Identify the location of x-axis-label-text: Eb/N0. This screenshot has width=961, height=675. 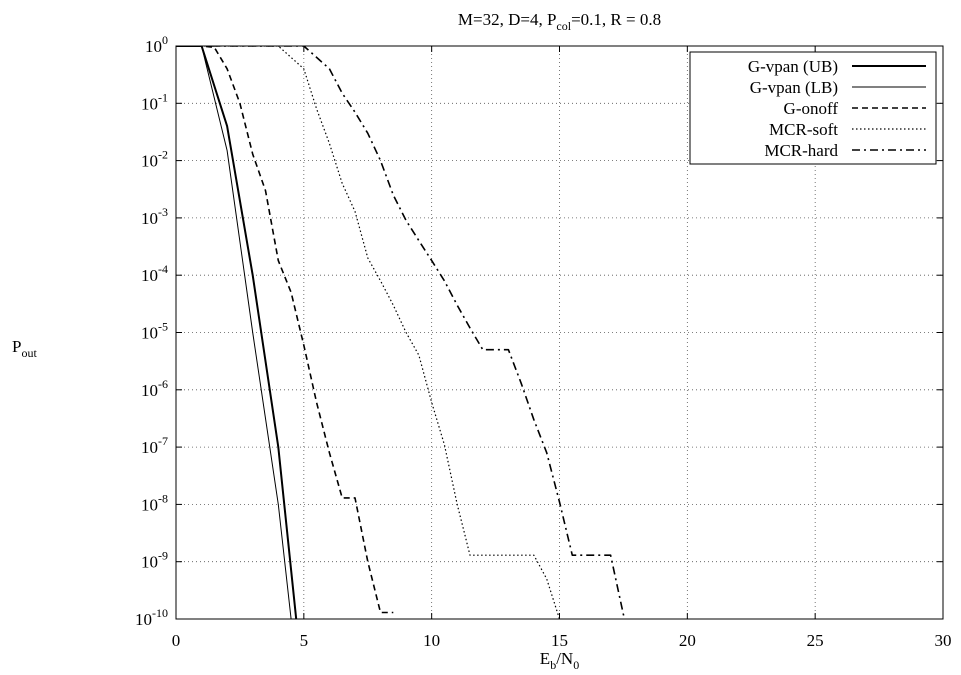
(559, 660).